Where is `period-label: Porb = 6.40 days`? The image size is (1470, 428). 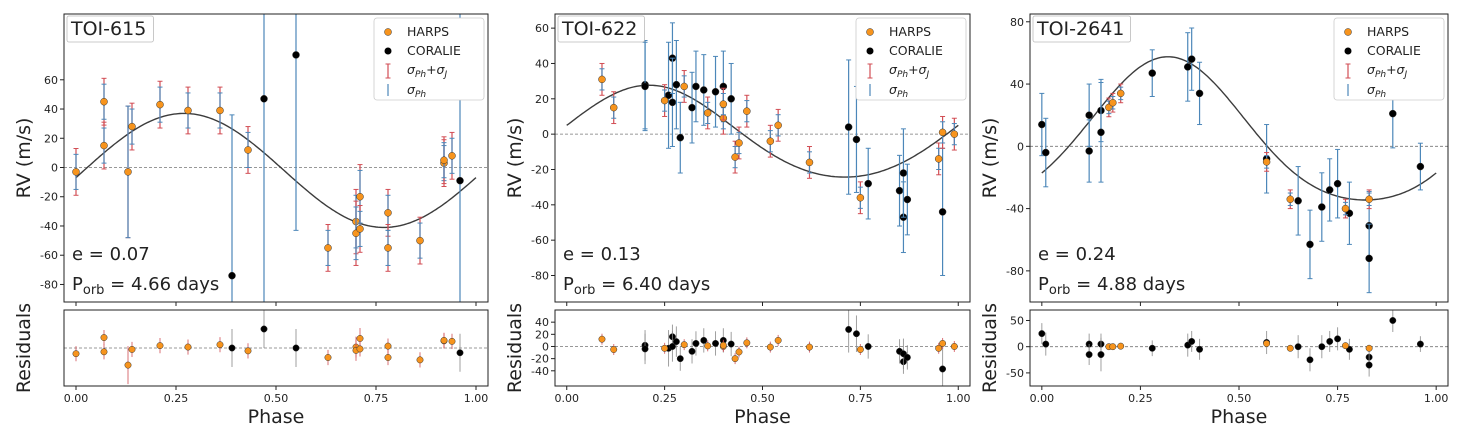
period-label: Porb = 6.40 days is located at coordinates (636, 286).